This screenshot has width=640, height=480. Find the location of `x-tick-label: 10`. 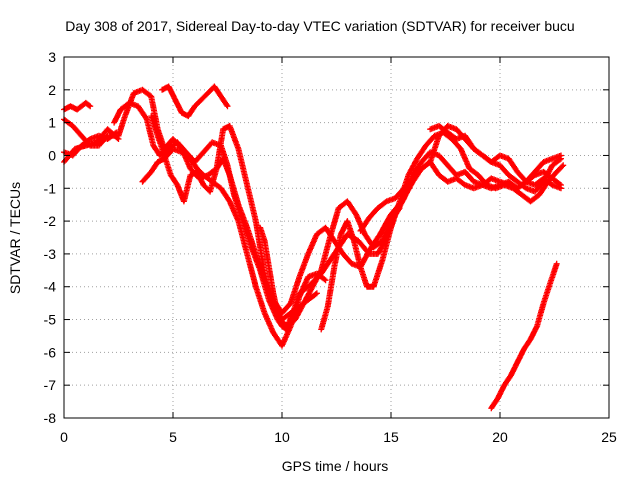

x-tick-label: 10 is located at coordinates (282, 437).